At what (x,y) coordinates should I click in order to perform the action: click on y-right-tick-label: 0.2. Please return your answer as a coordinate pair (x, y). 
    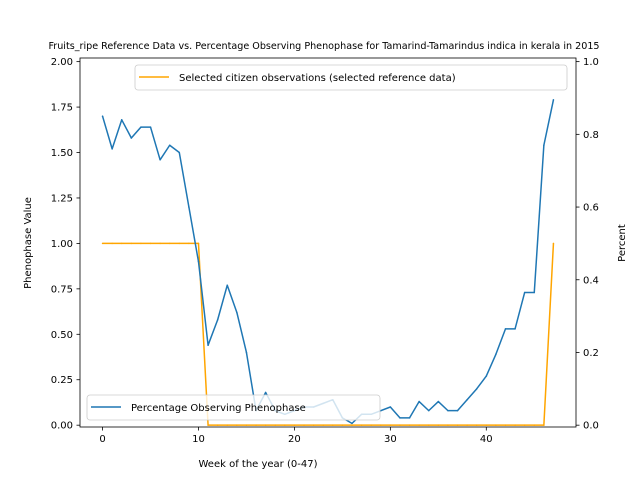
    Looking at the image, I should click on (591, 353).